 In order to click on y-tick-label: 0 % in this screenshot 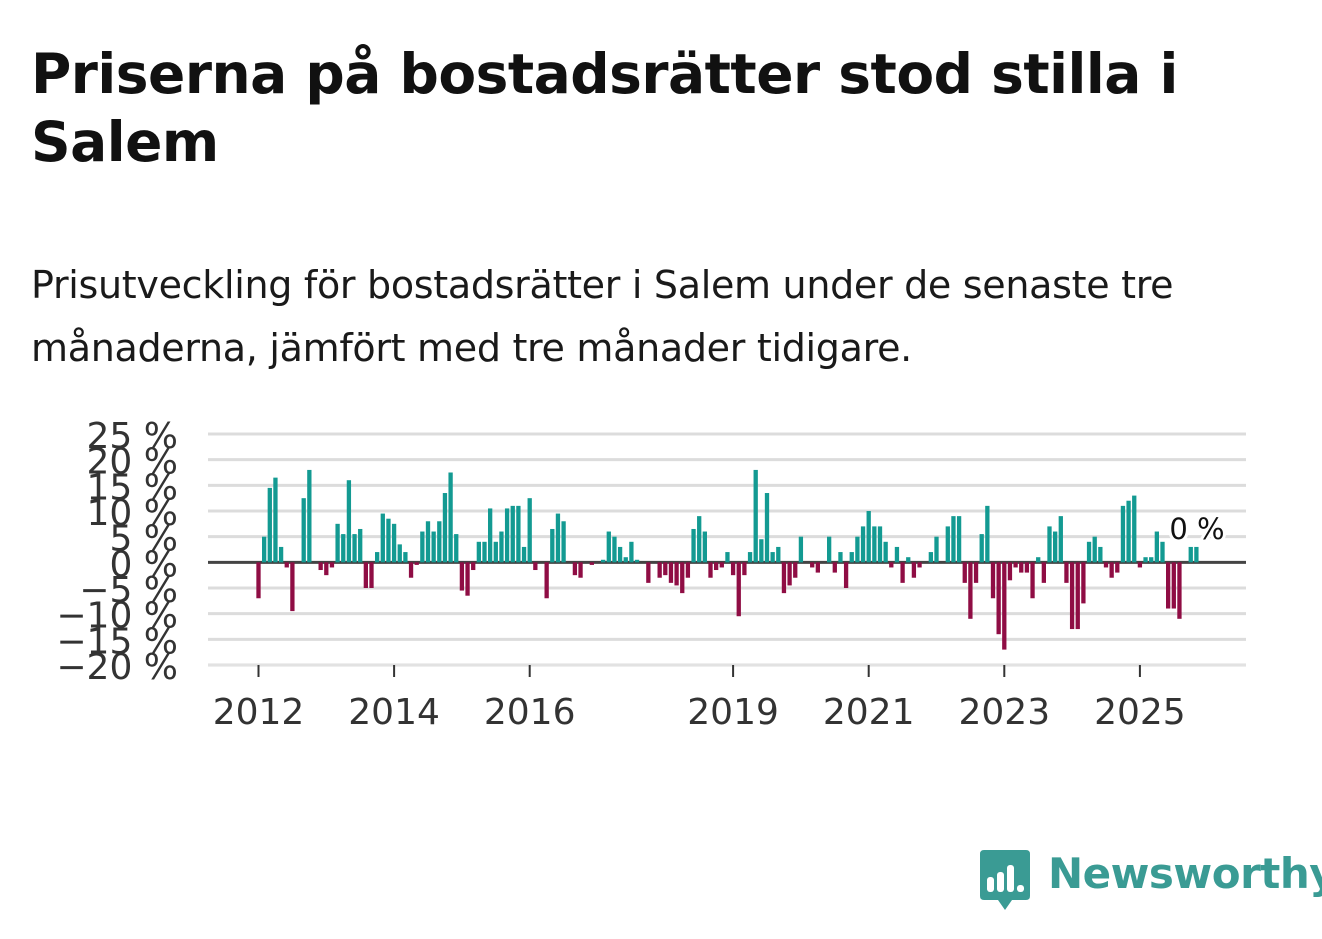, I will do `click(143, 564)`.